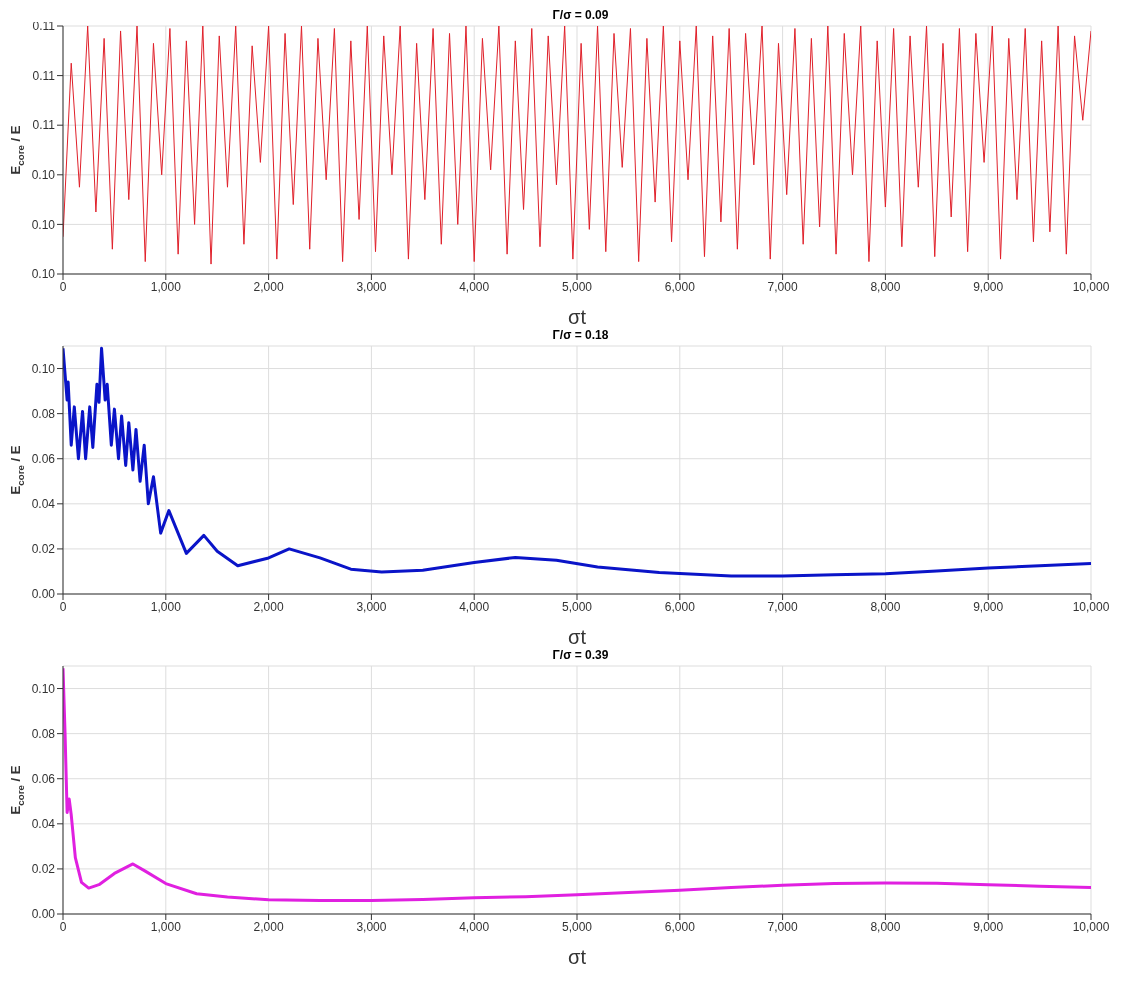 The image size is (1125, 989). Describe the element at coordinates (580, 655) in the screenshot. I see `chart-title: Γ/σ = 0.39` at that location.